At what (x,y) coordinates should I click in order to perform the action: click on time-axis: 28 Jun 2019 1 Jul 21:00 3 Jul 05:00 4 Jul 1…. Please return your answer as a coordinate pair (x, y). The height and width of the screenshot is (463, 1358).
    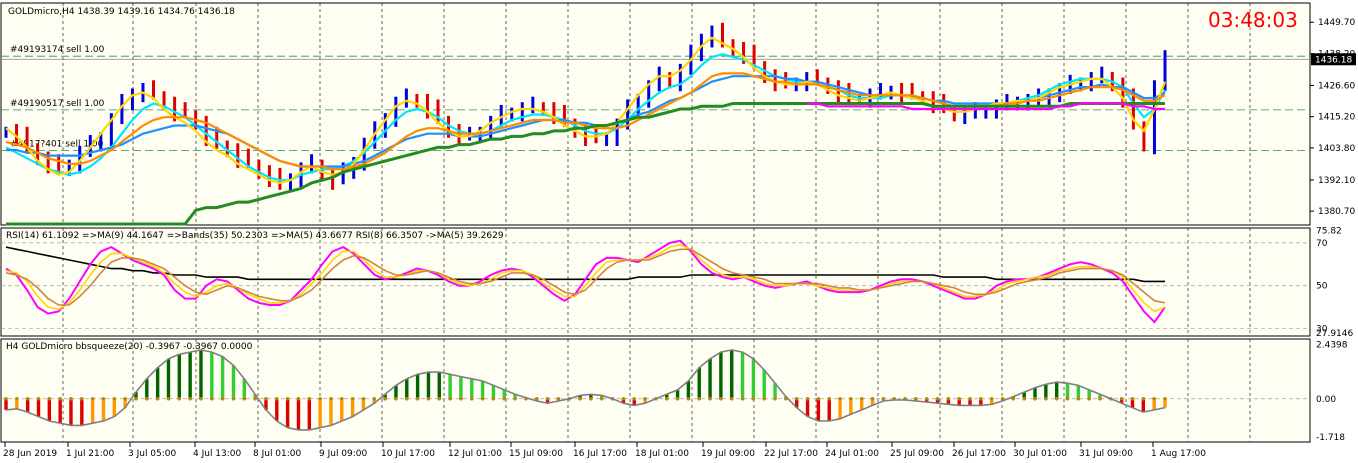
    Looking at the image, I should click on (604, 450).